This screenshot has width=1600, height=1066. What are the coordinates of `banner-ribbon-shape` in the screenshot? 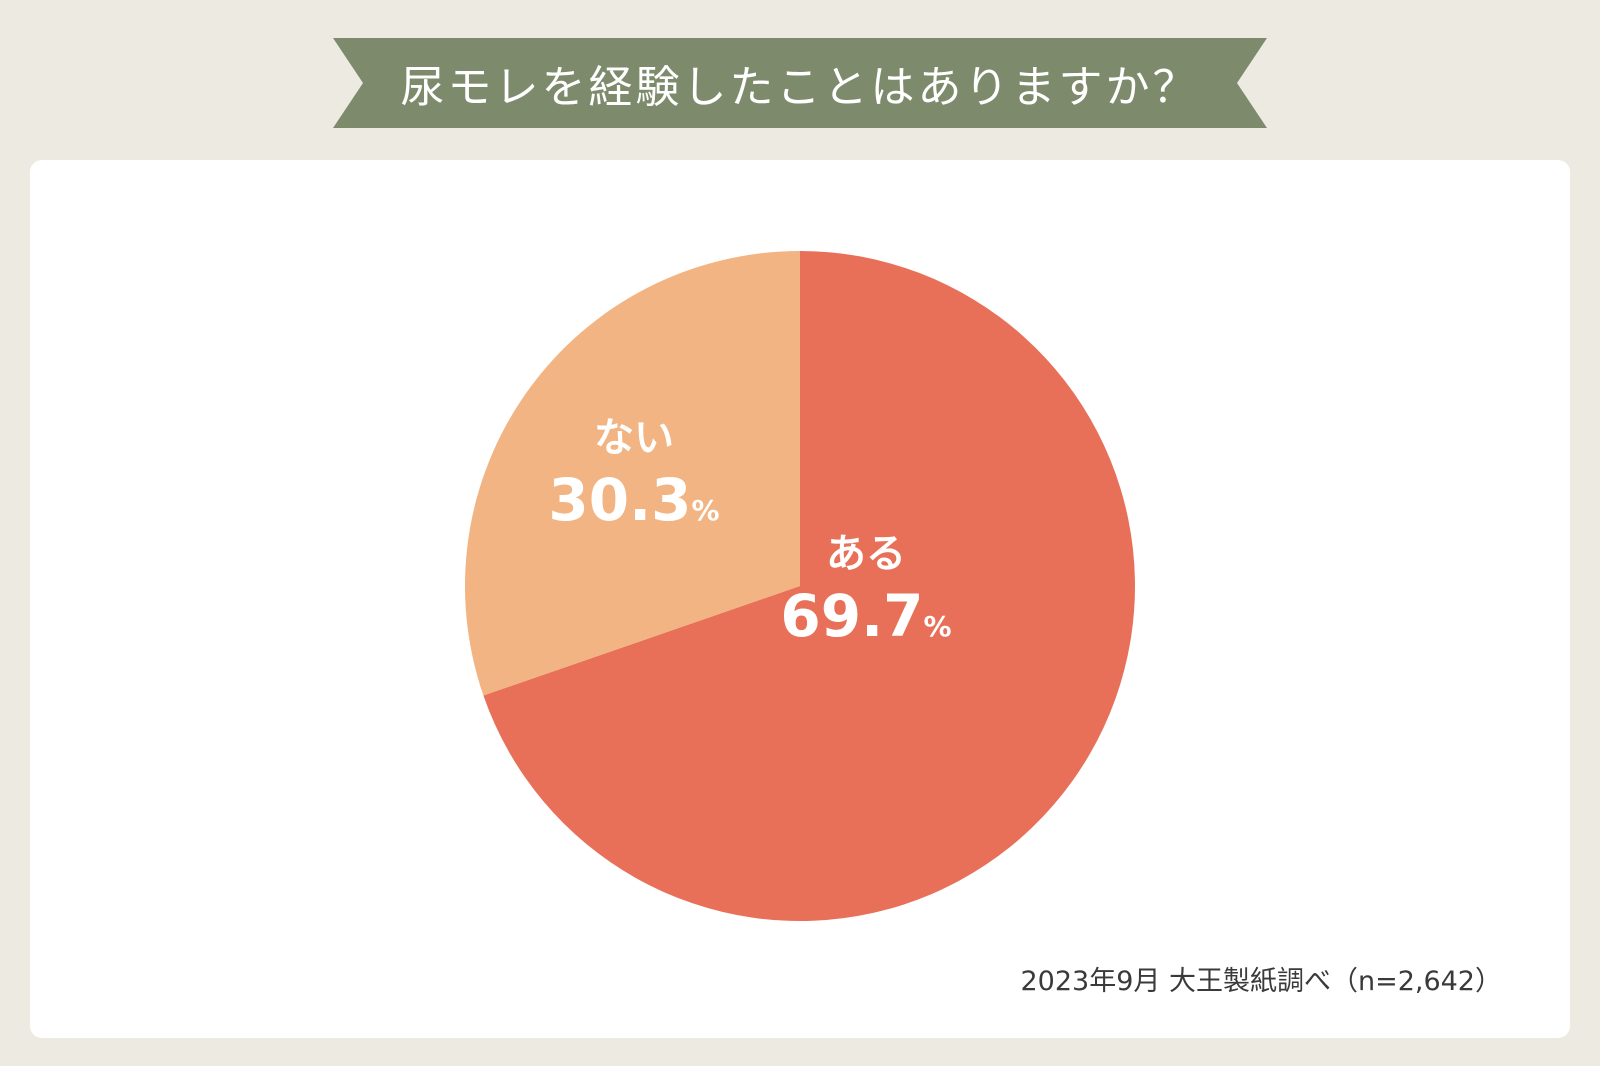 It's located at (800, 83).